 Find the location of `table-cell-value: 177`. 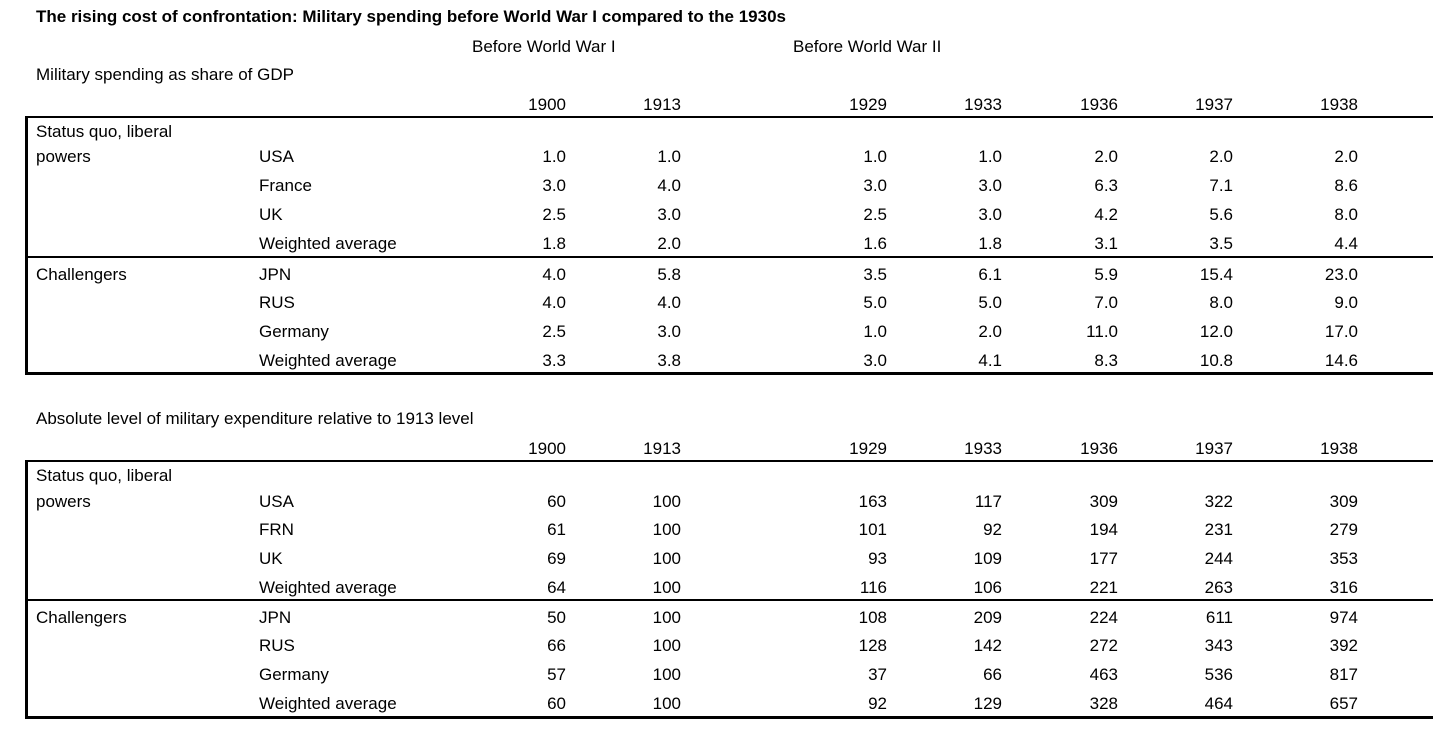

table-cell-value: 177 is located at coordinates (1103, 558).